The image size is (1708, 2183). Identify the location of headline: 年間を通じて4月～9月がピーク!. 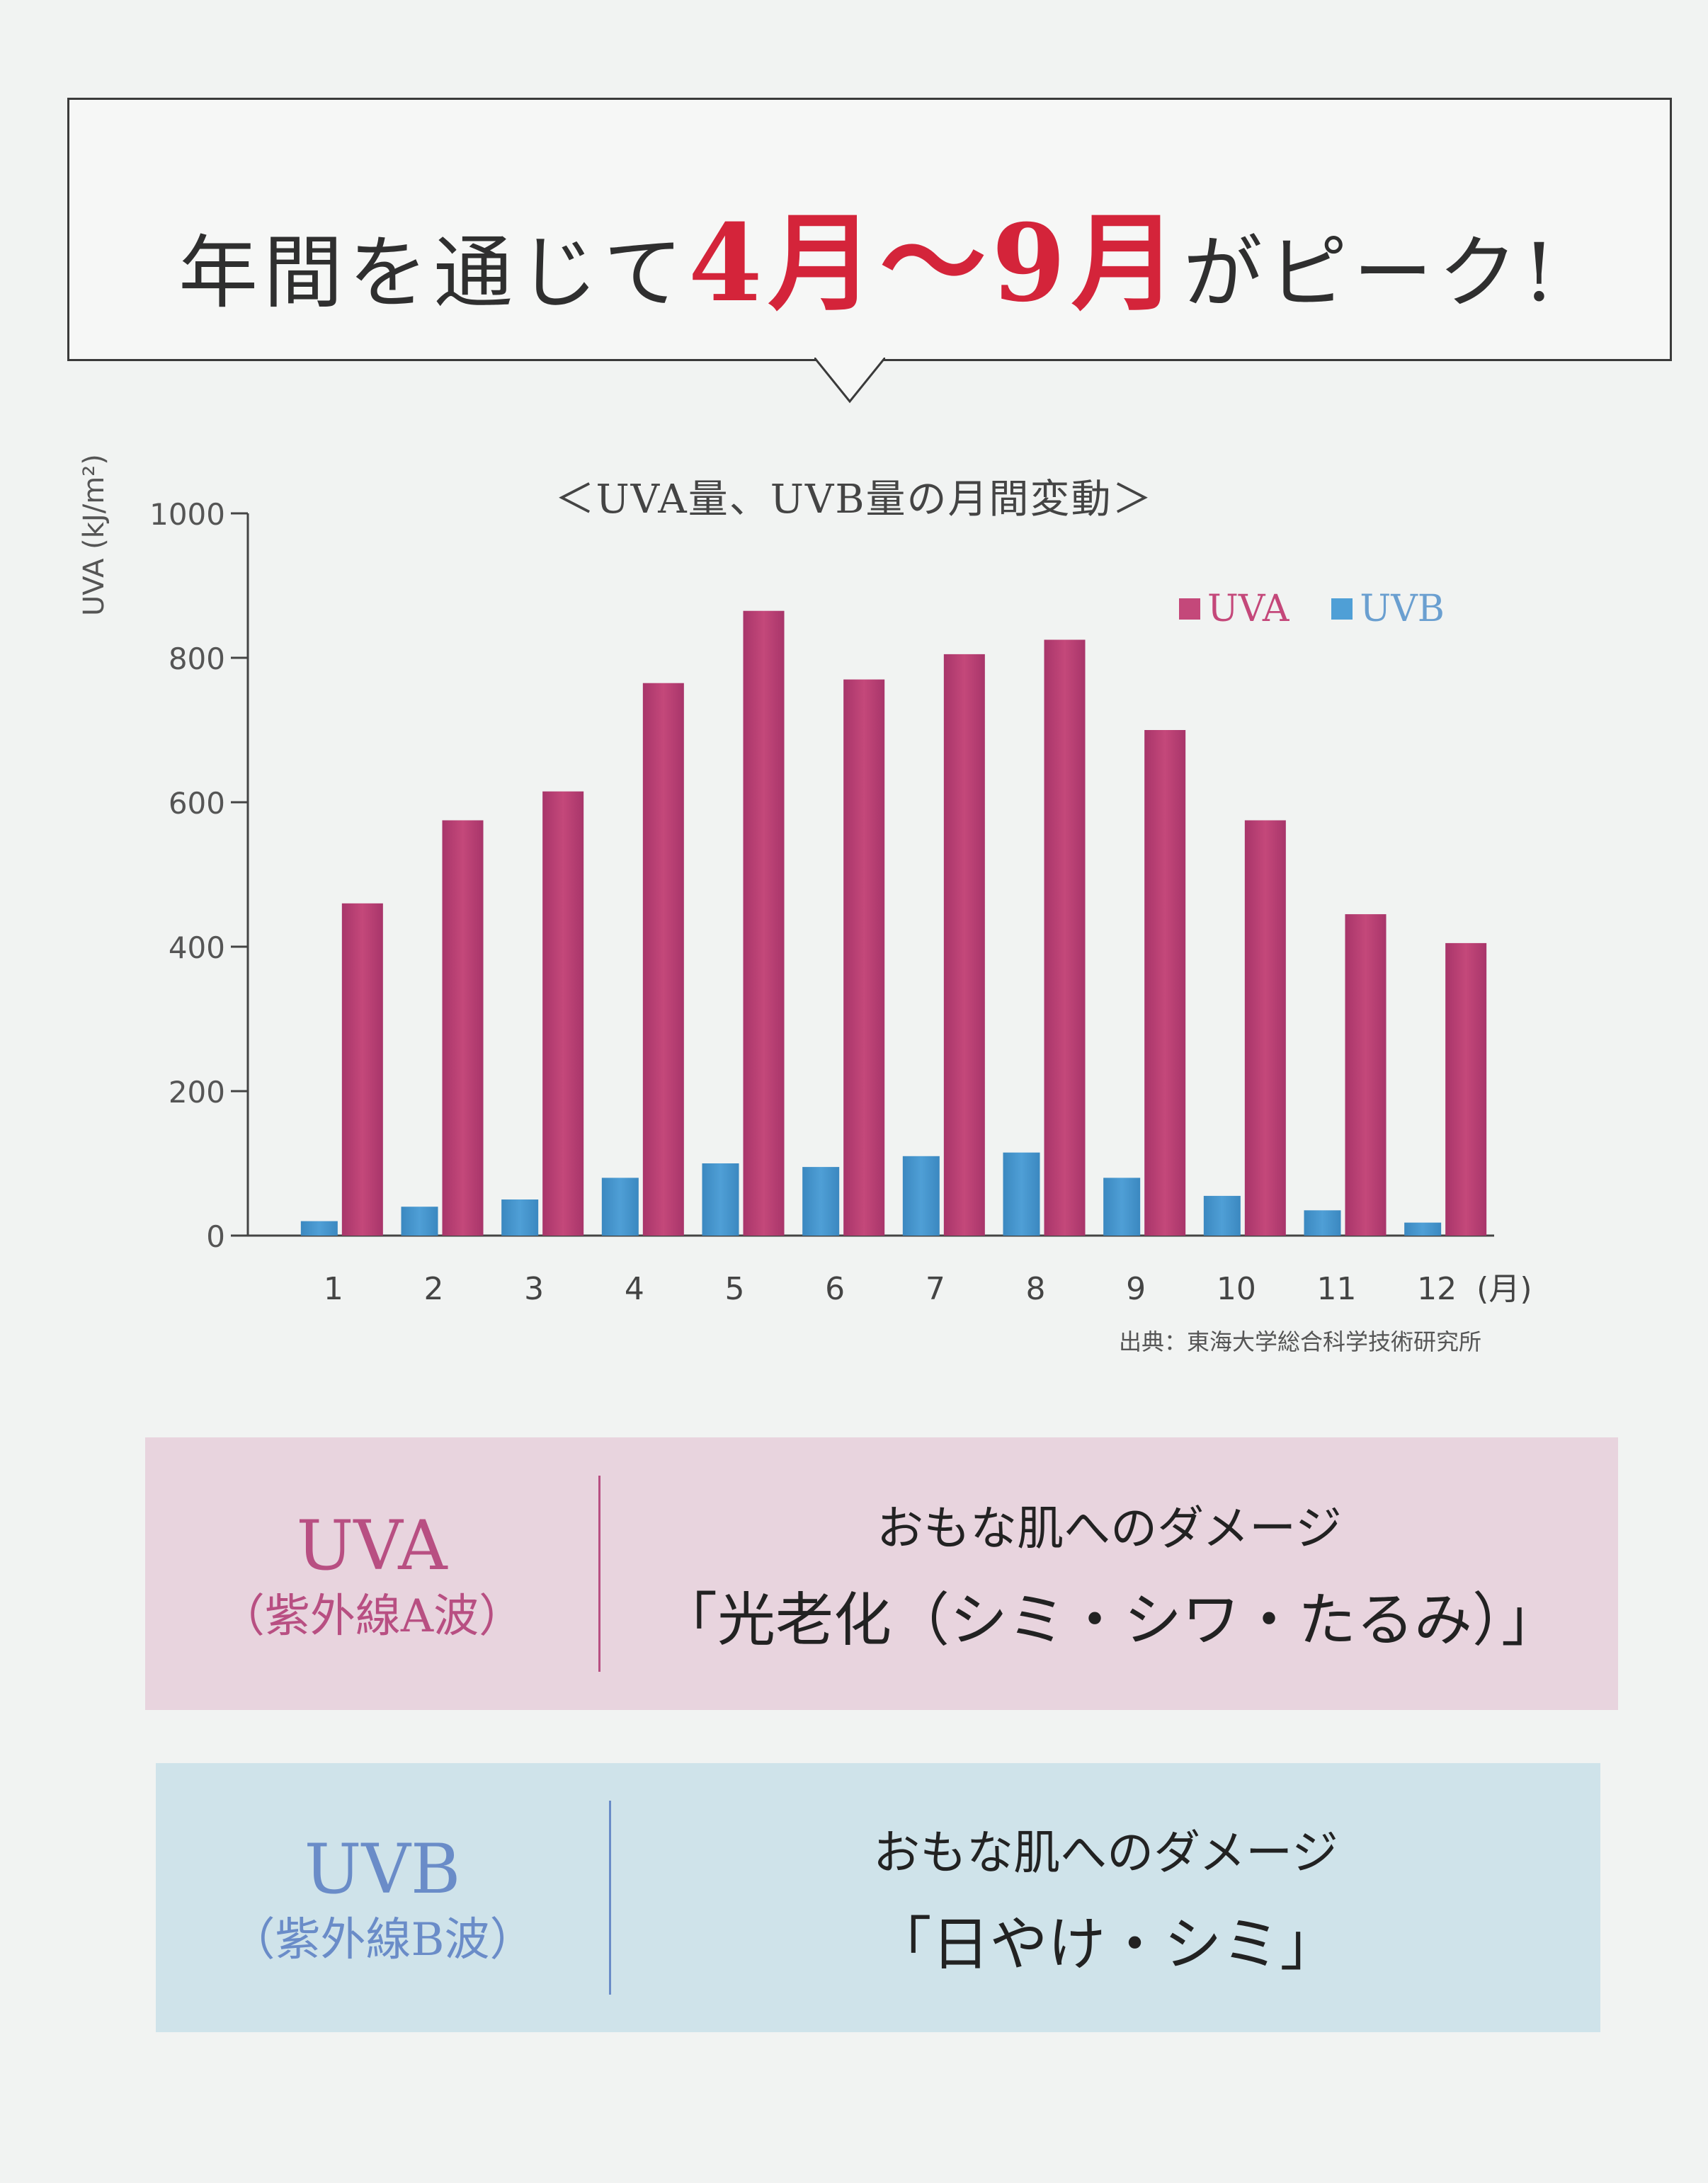
(869, 255).